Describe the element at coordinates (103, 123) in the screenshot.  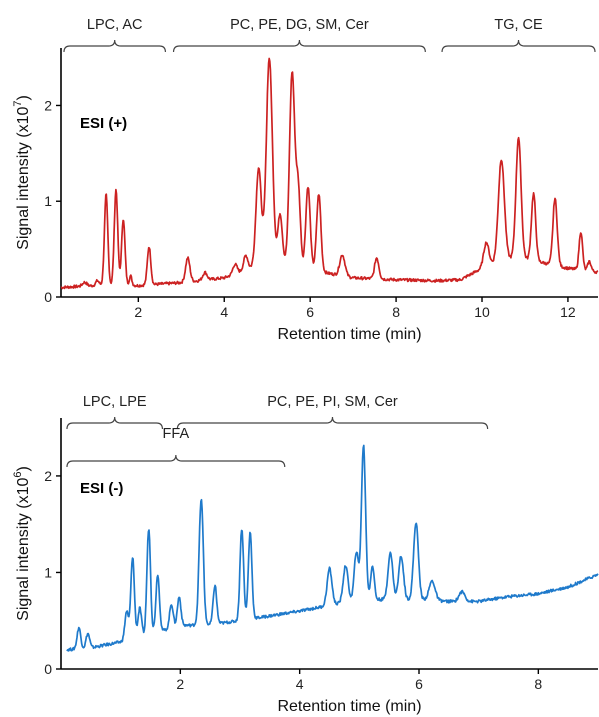
I see `ionization-mode-label: ESI (+)` at that location.